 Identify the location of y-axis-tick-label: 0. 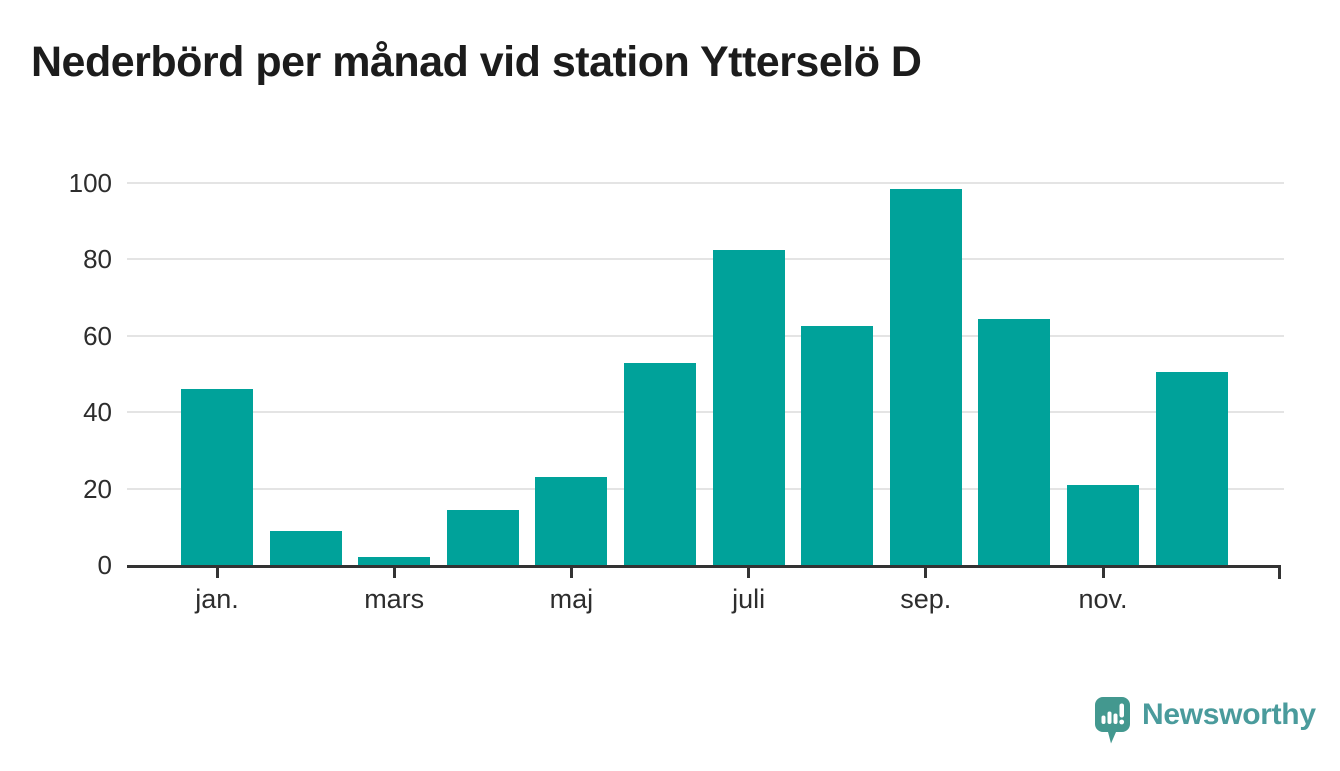
(104, 565).